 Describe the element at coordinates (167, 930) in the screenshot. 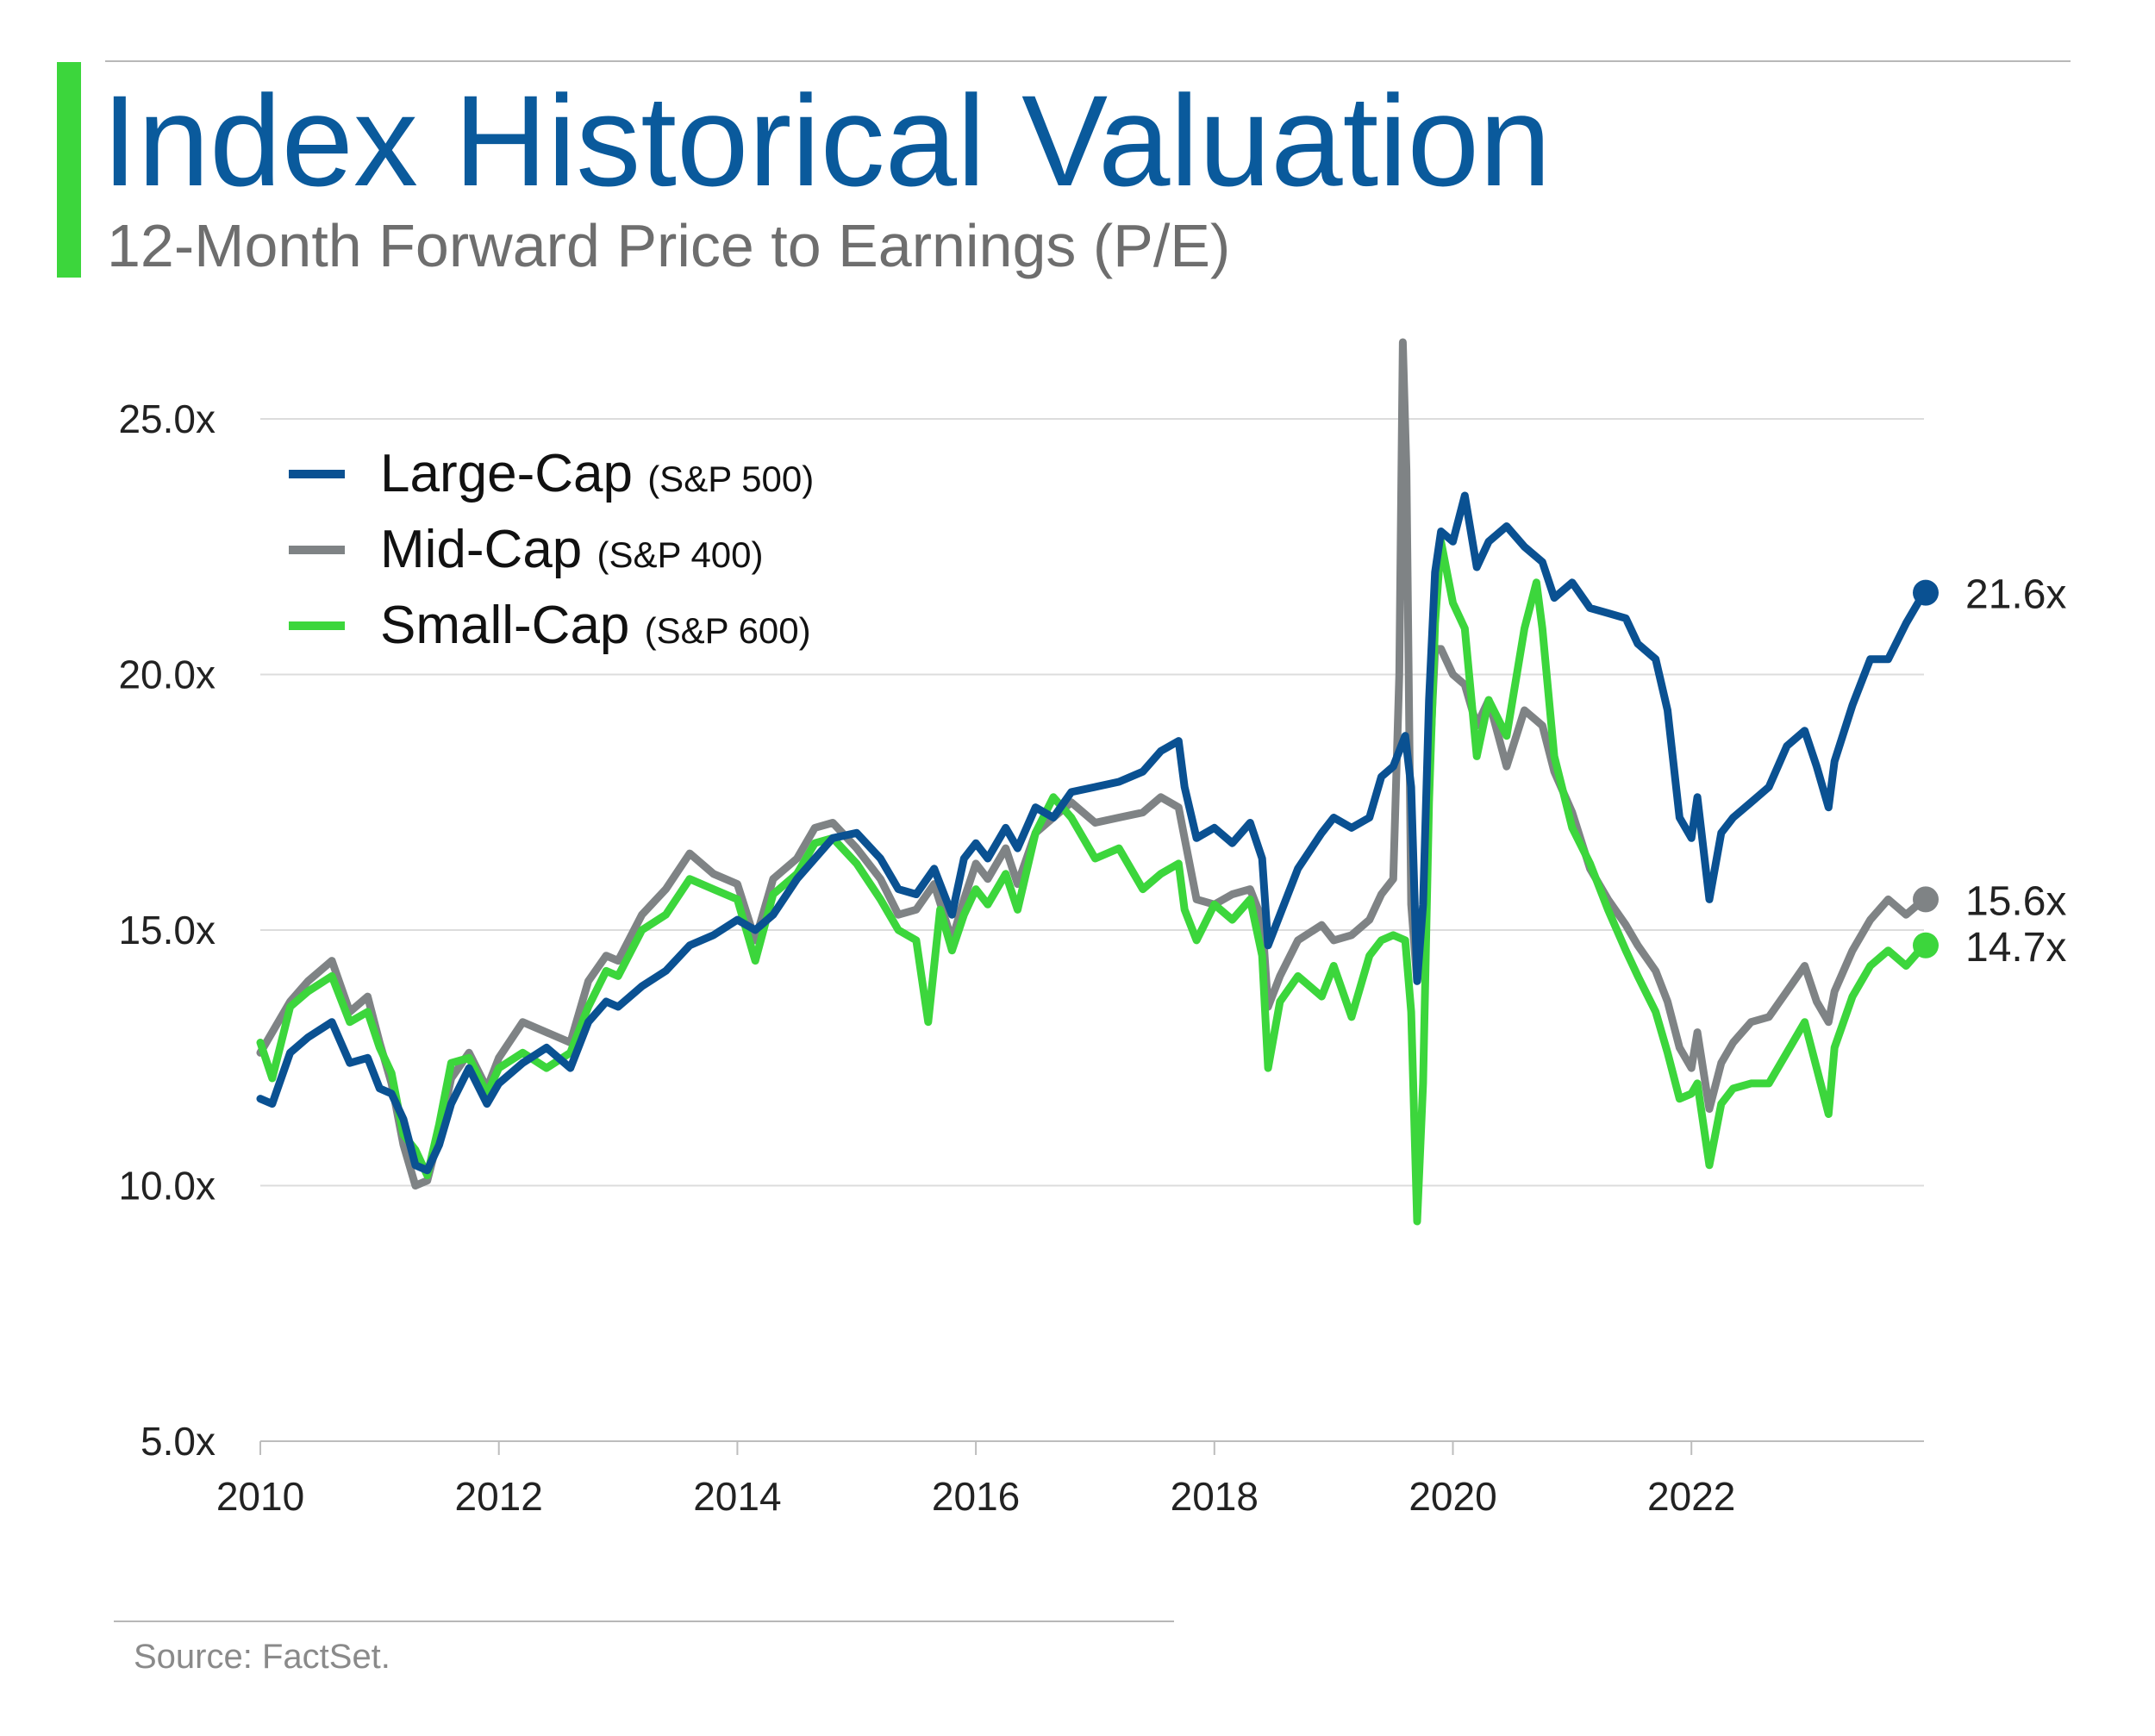

I see `y-tick-label: 15.0x` at that location.